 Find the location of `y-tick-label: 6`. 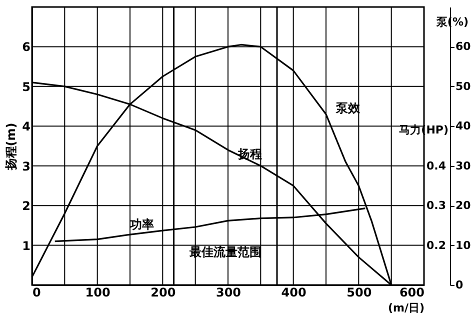

y-tick-label: 6 is located at coordinates (26, 47).